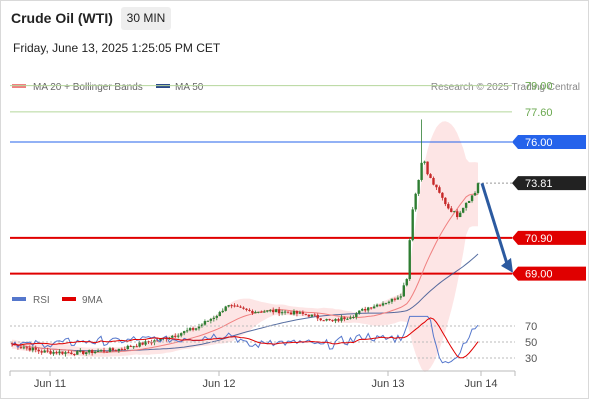 Image resolution: width=590 pixels, height=400 pixels. I want to click on rsi-tick-50: 50, so click(531, 343).